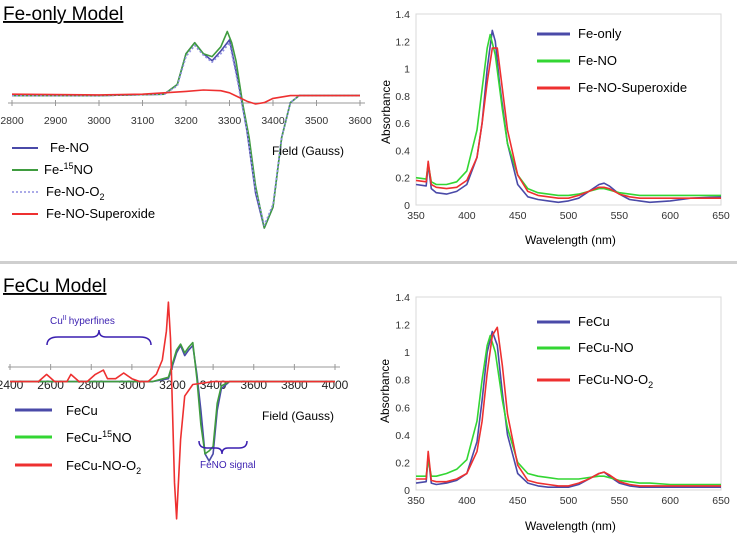  I want to click on xtick-label: 3300, so click(230, 121).